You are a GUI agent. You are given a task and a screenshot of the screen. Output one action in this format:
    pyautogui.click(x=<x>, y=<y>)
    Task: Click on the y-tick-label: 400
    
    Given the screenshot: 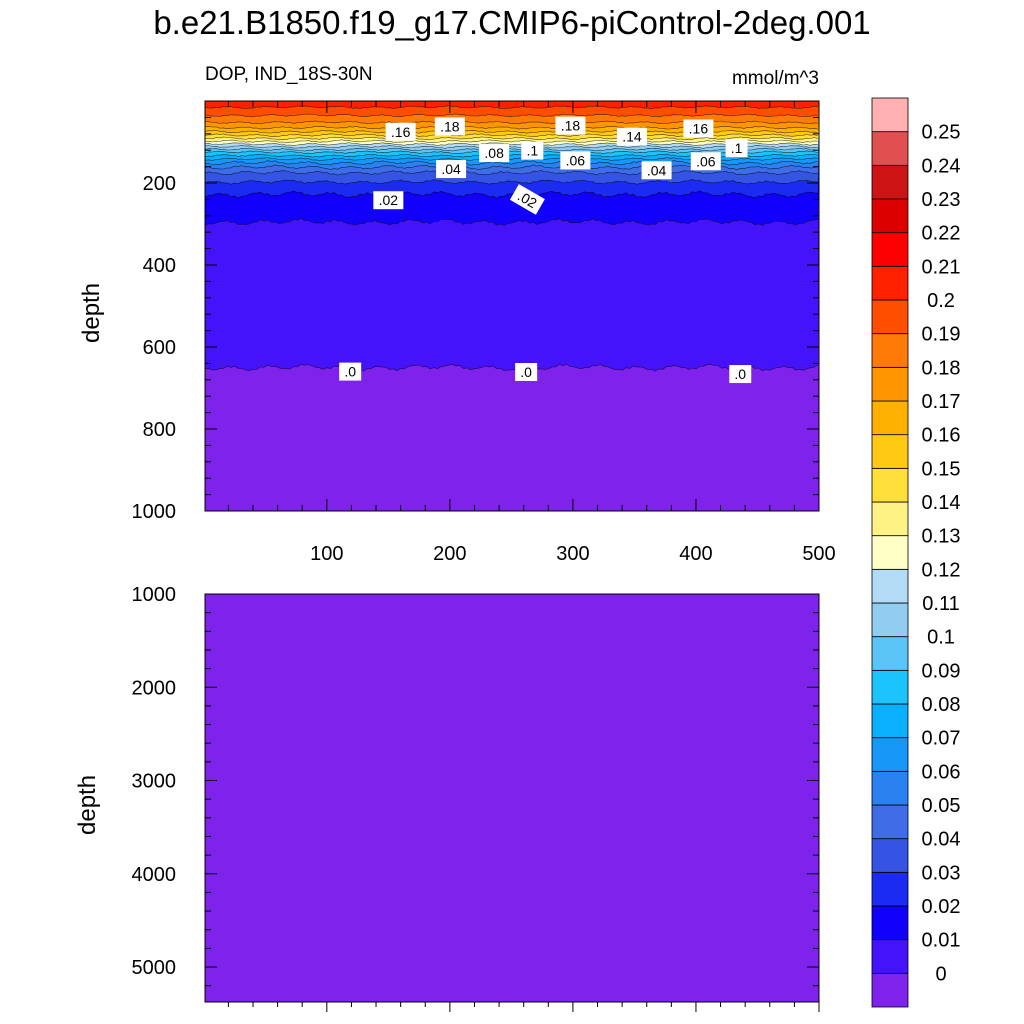 What is the action you would take?
    pyautogui.click(x=159, y=266)
    